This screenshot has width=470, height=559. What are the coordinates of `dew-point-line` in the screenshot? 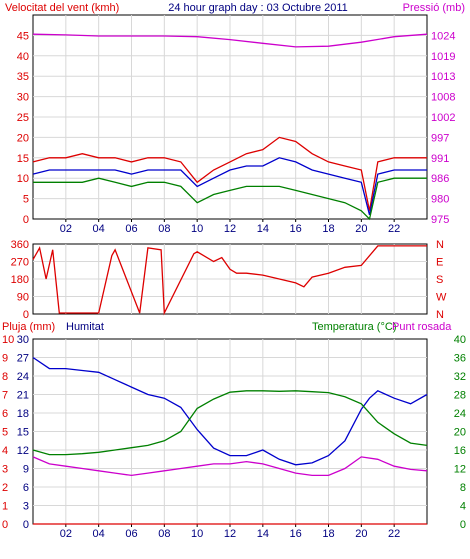 It's located at (230, 466).